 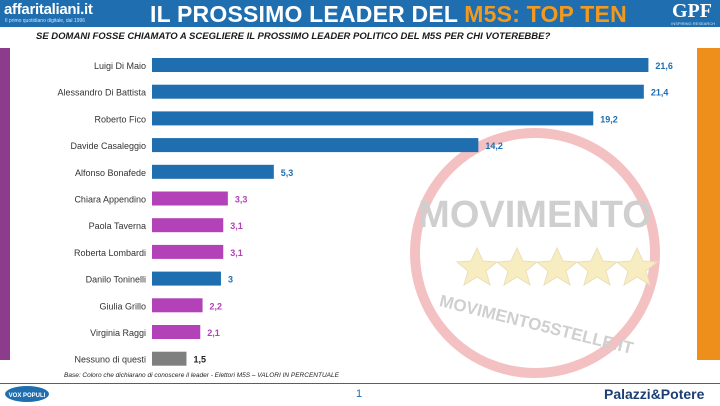 What do you see at coordinates (118, 333) in the screenshot?
I see `category-label: Virginia Raggi` at bounding box center [118, 333].